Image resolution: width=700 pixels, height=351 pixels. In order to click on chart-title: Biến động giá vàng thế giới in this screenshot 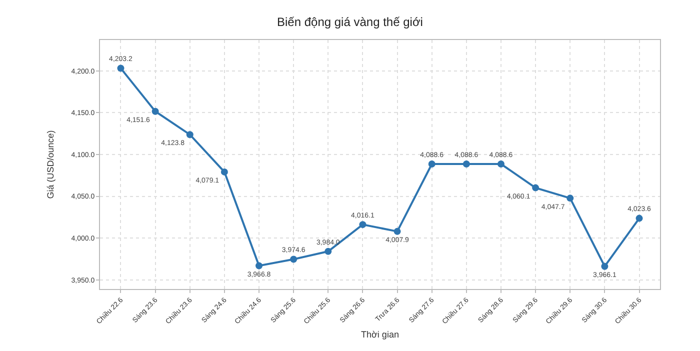, I will do `click(350, 21)`.